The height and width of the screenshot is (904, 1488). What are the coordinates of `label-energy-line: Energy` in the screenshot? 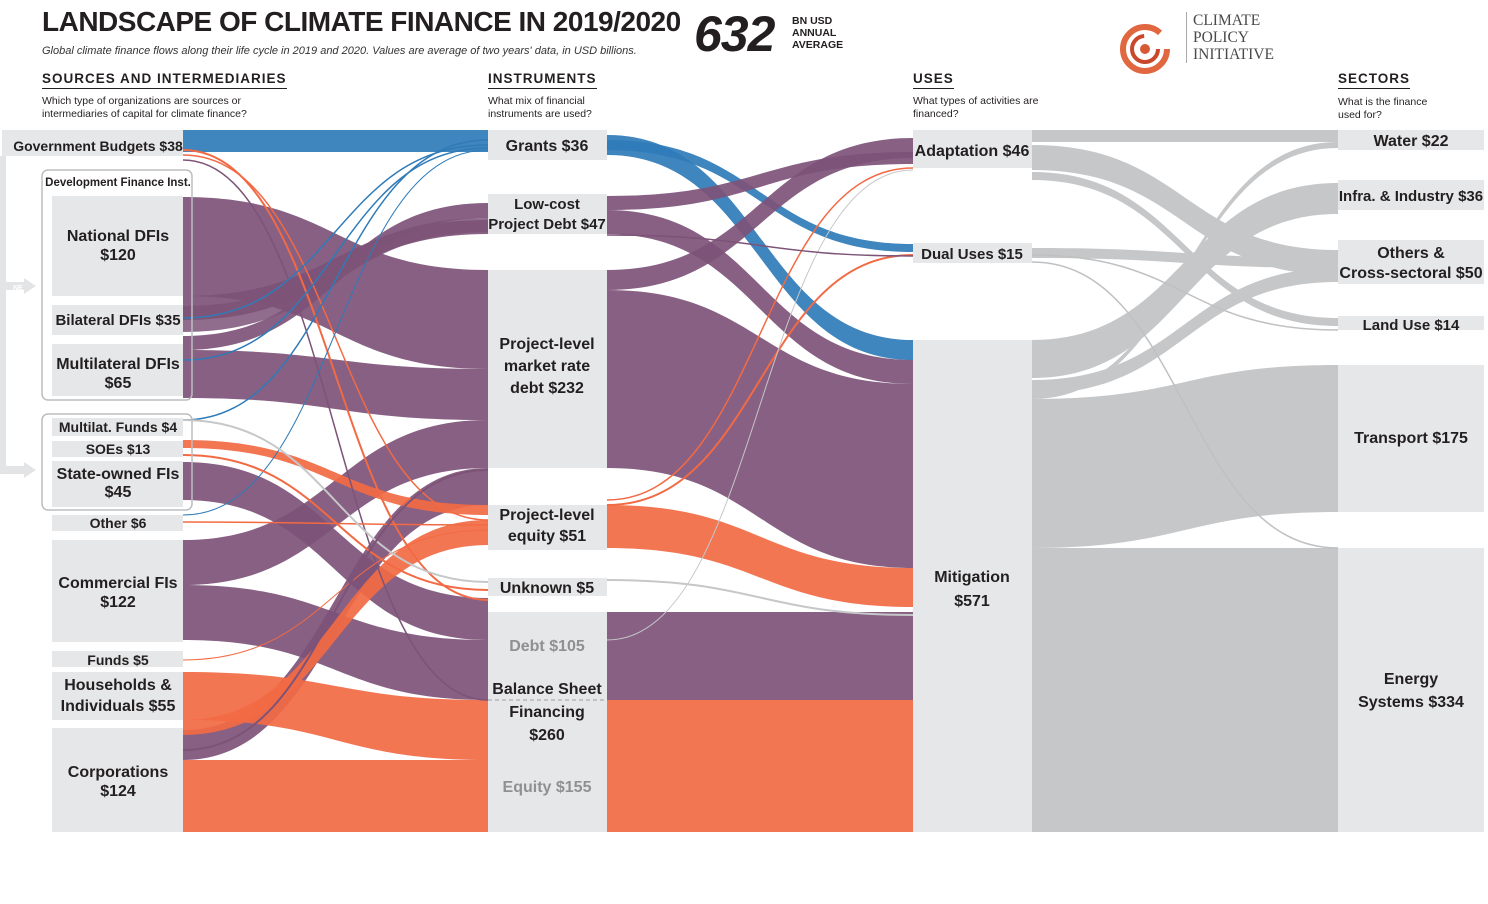 It's located at (1411, 679).